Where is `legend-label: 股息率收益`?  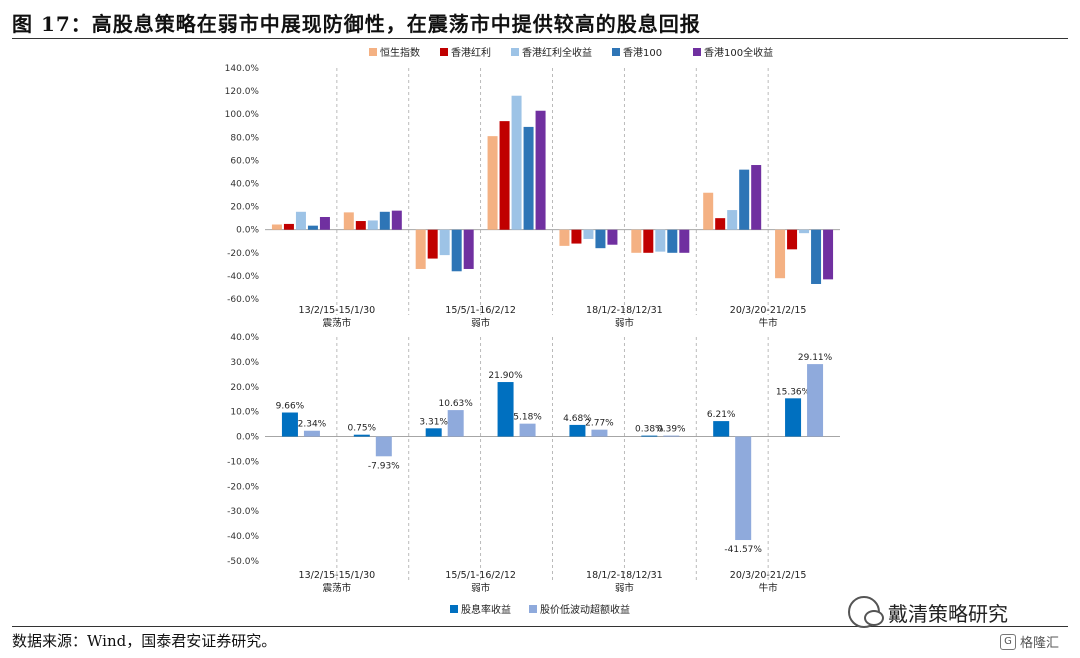 legend-label: 股息率收益 is located at coordinates (486, 609).